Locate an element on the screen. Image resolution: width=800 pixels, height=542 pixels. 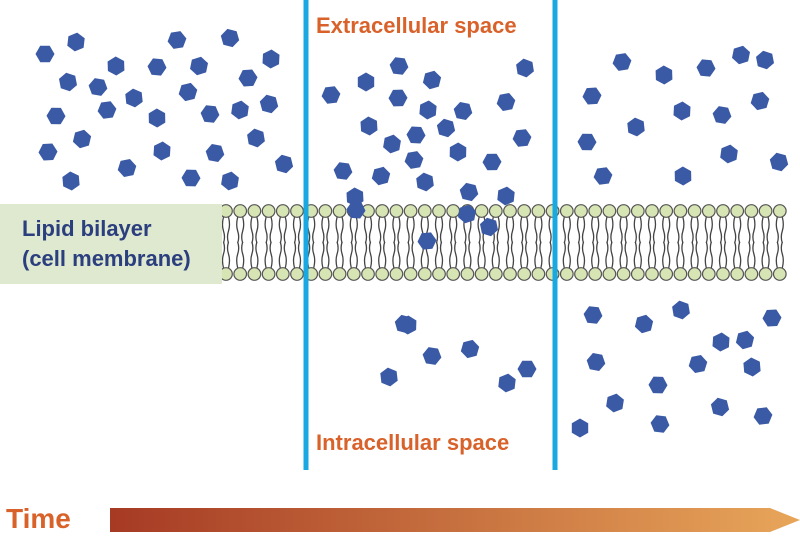
extracellular-label: Extracellular space is located at coordinates (416, 25).